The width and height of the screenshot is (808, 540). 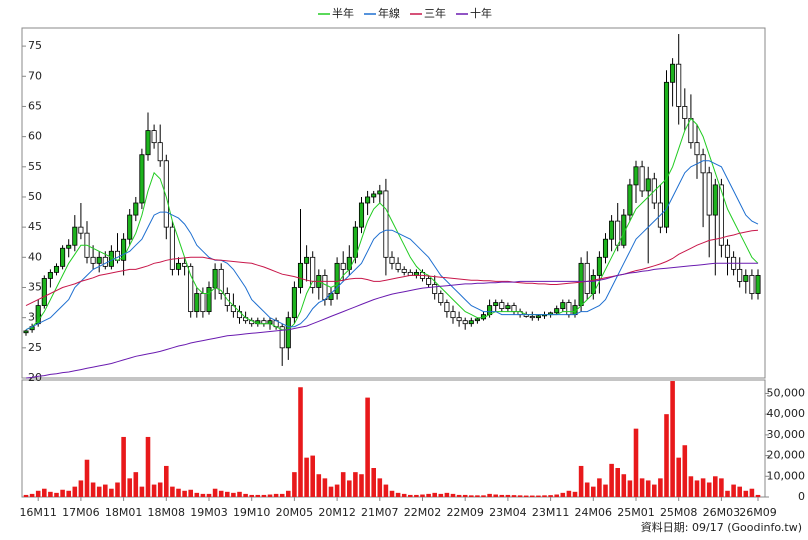 I want to click on x-tick-label: 26M09, so click(x=758, y=512).